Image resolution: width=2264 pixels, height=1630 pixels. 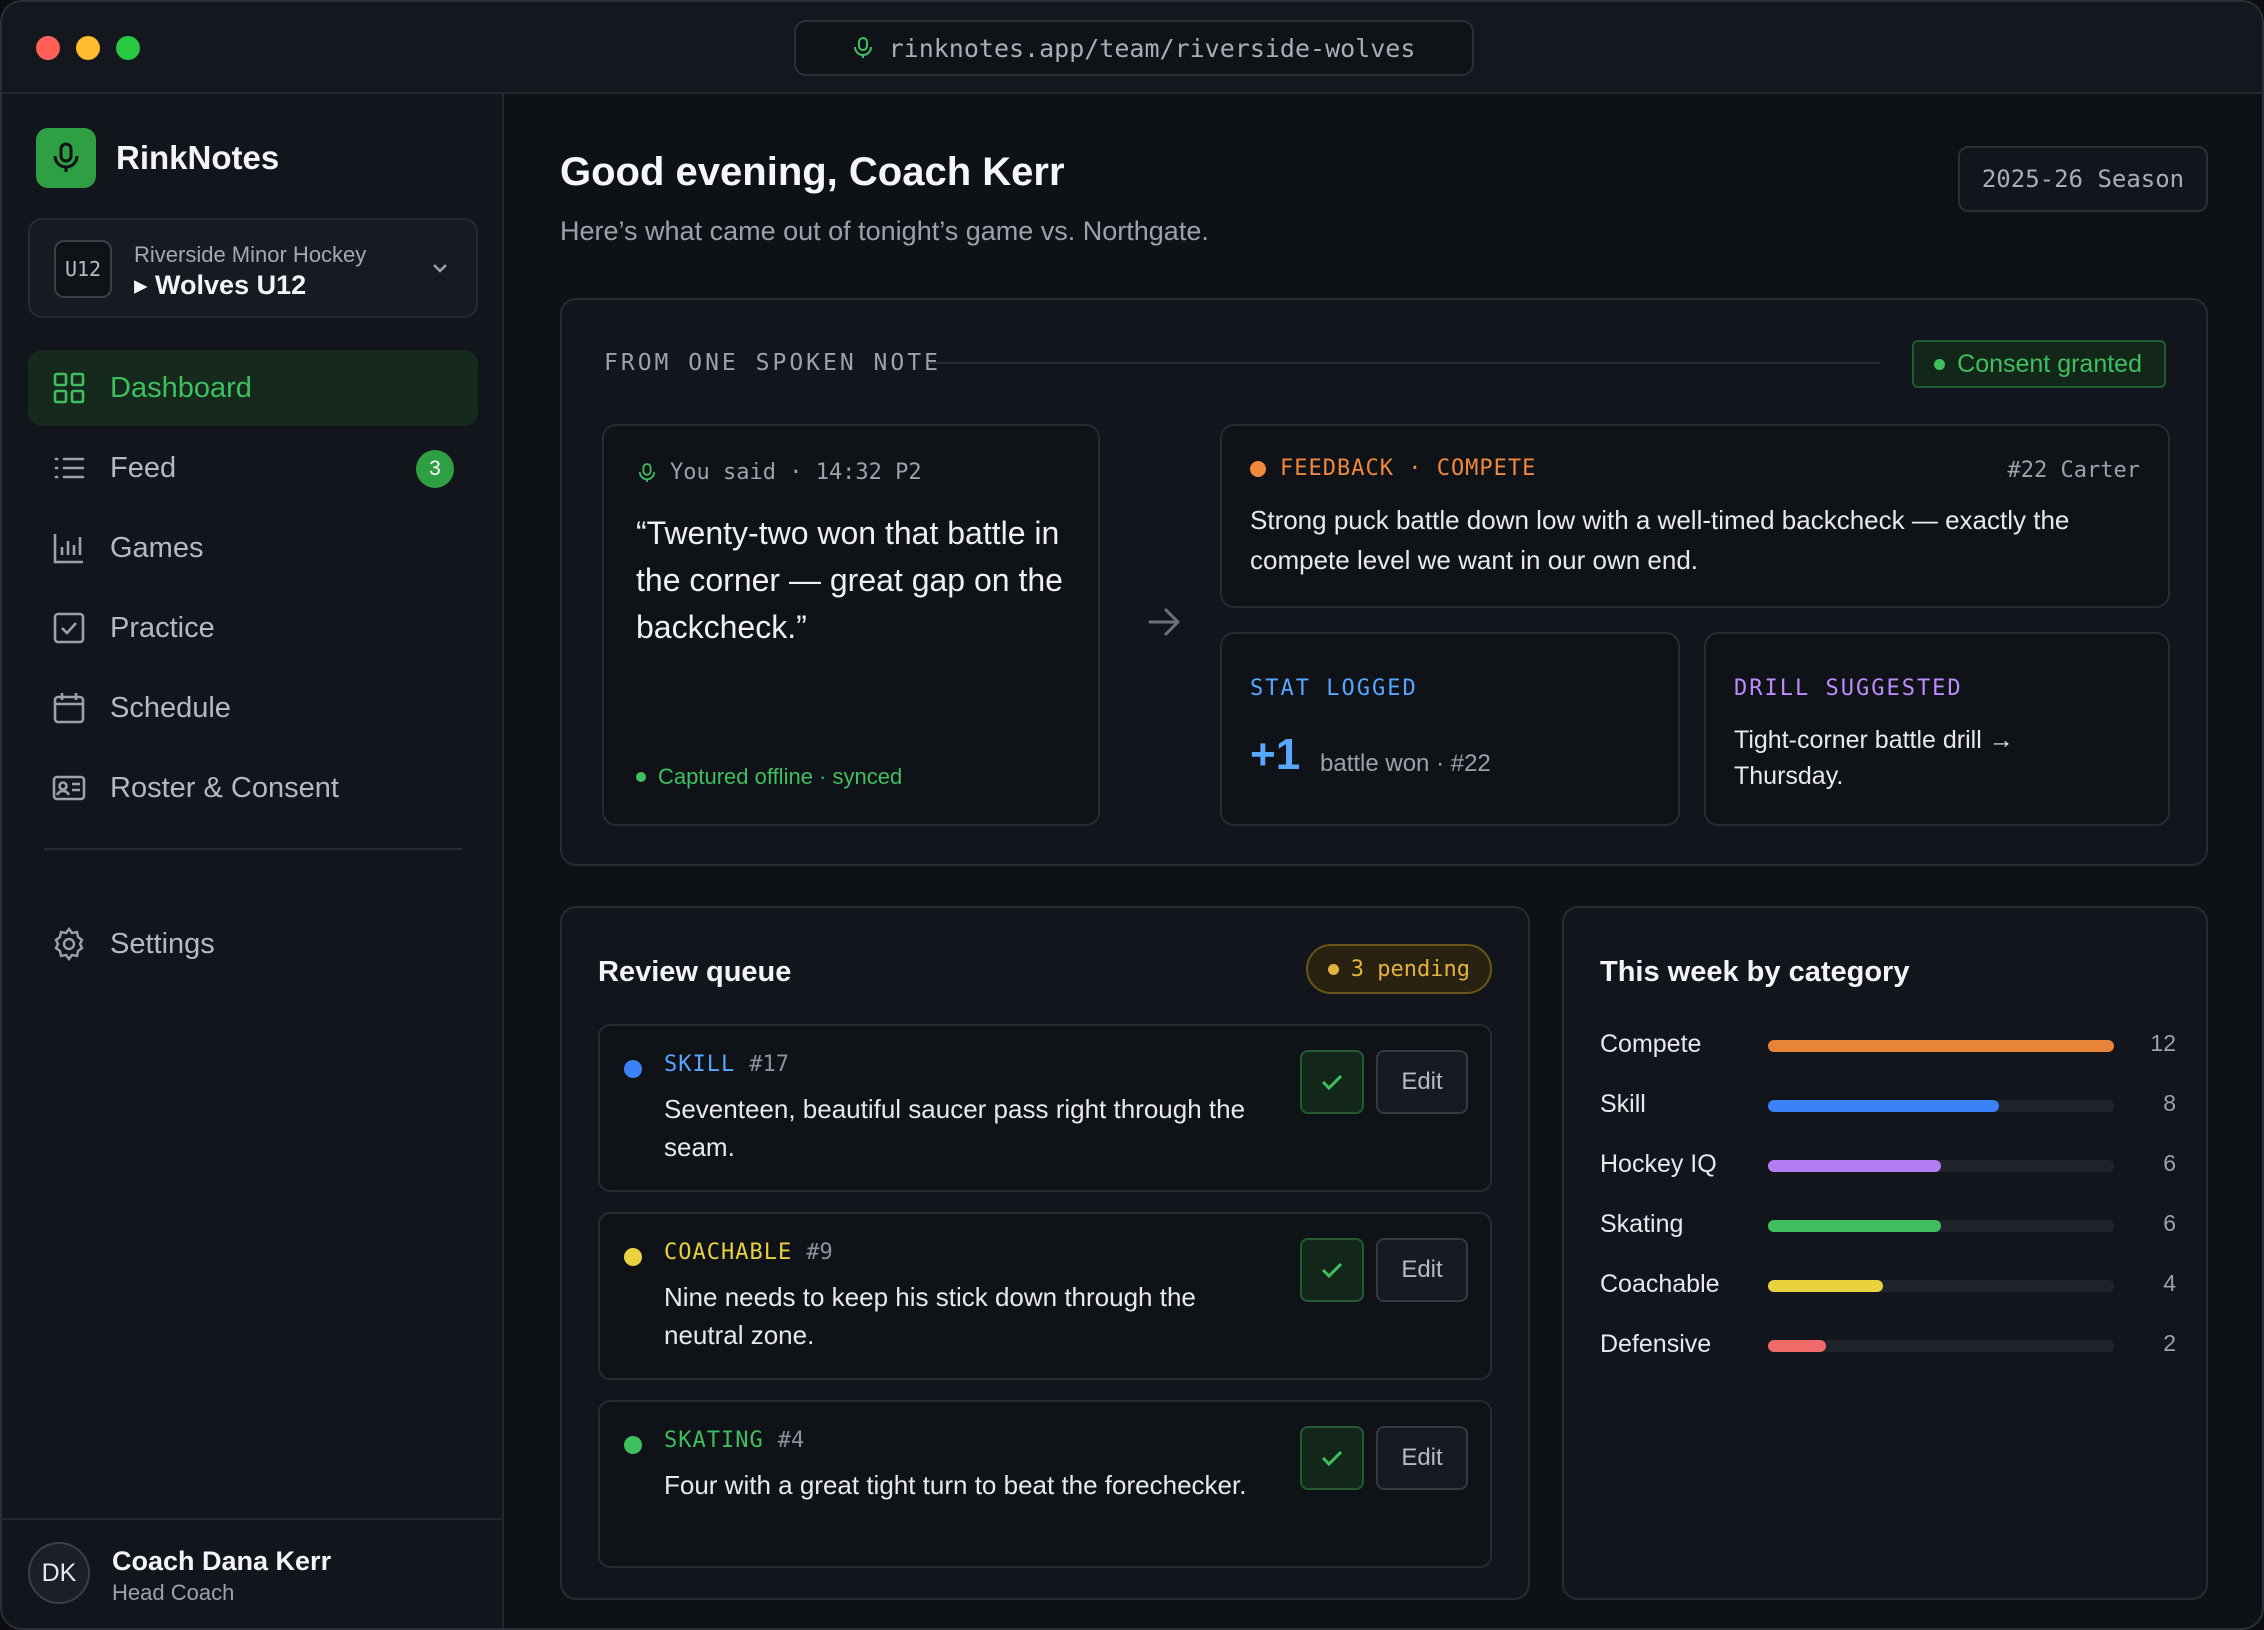 I want to click on nav-item-settings: Settings, so click(x=253, y=944).